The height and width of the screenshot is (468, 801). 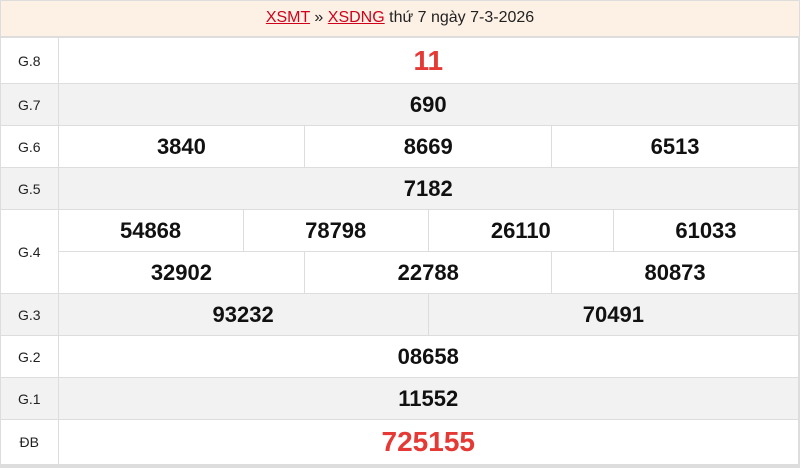 I want to click on prize-label: ĐB, so click(x=30, y=442).